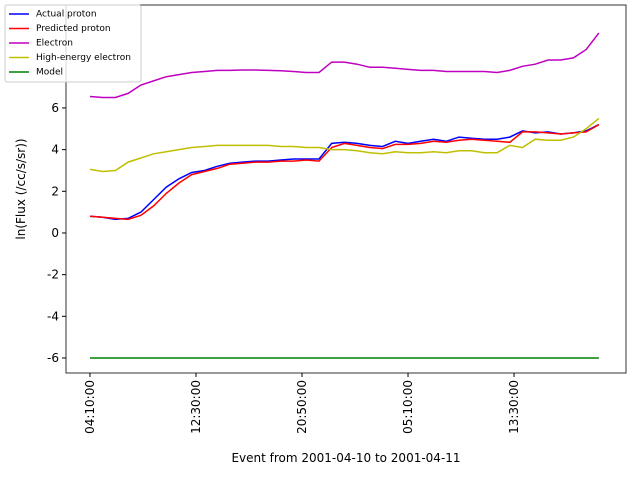 Image resolution: width=640 pixels, height=480 pixels. I want to click on y-tick-label: -2, so click(53, 275).